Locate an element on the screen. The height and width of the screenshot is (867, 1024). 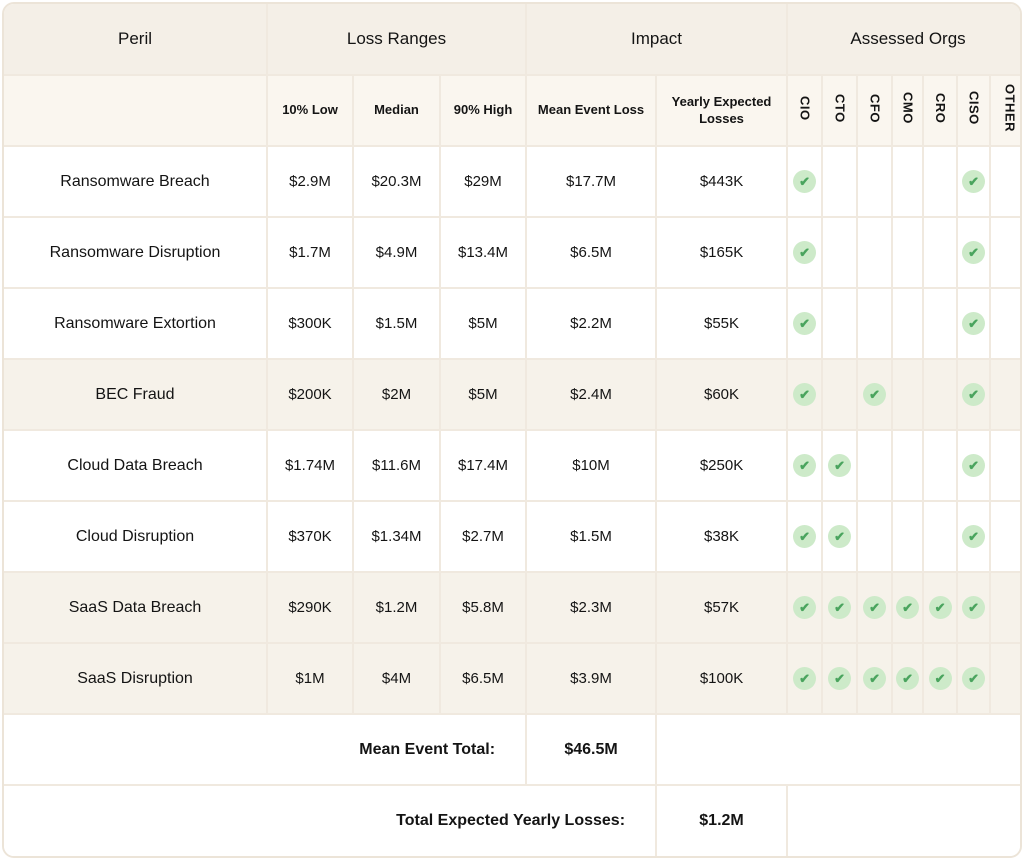
yearly-expected-losses-cell: $55K is located at coordinates (722, 324).